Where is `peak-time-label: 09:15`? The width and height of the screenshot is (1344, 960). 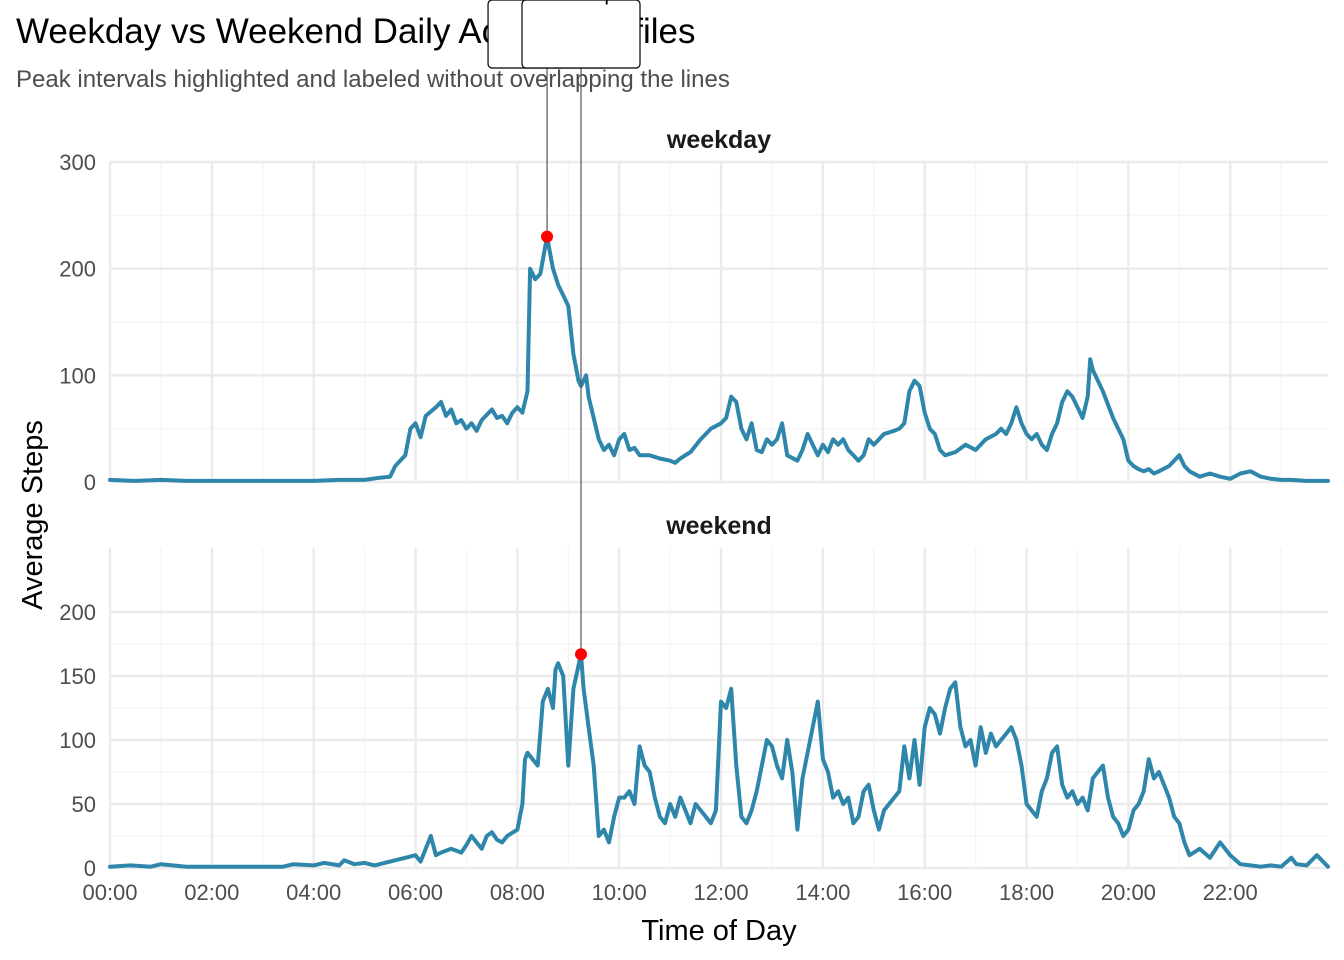 peak-time-label: 09:15 is located at coordinates (581, 2).